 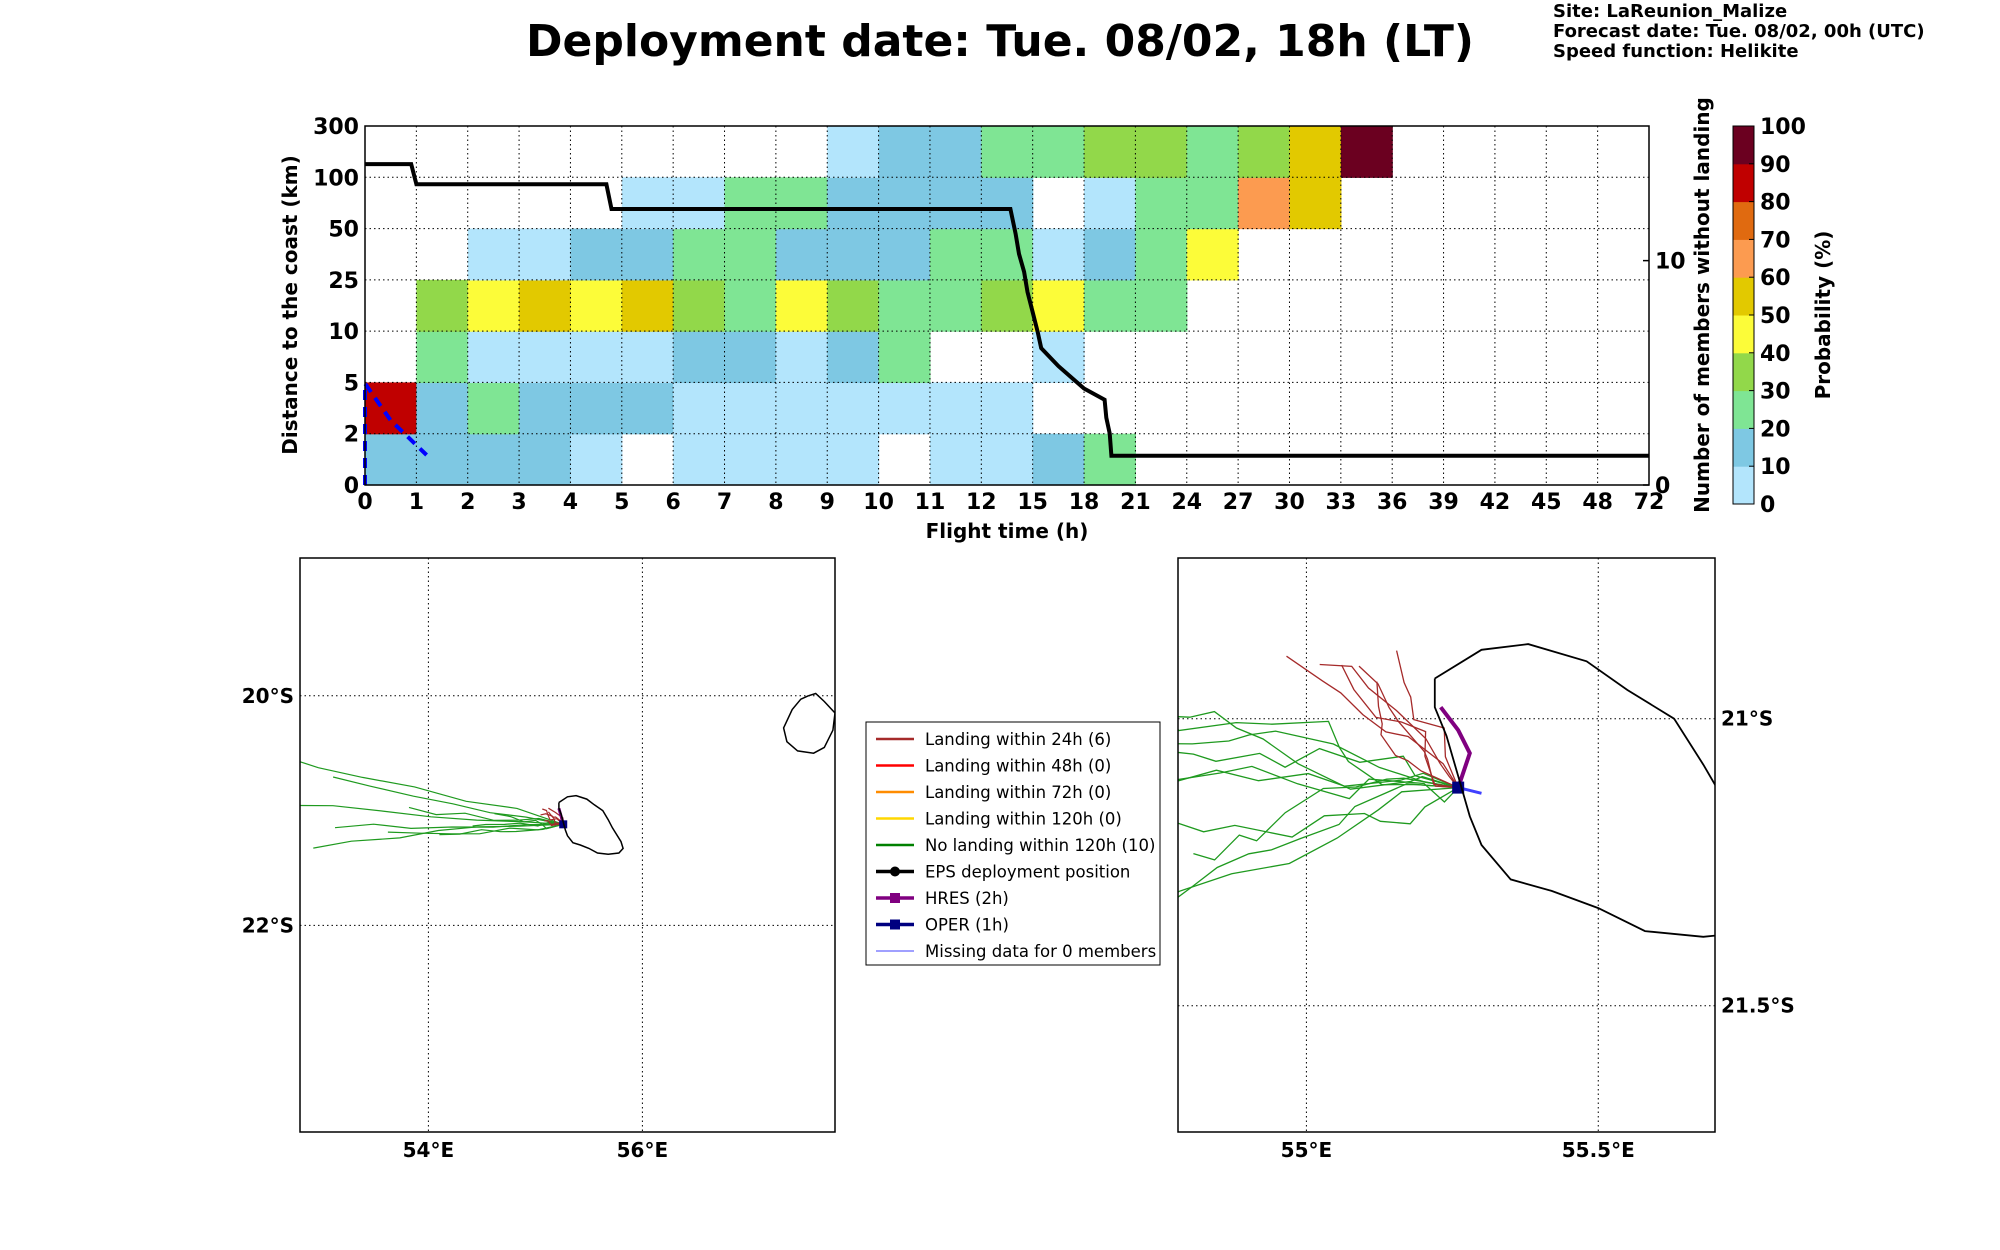 I want to click on legend-label: No landing within 120h (10), so click(x=1040, y=845).